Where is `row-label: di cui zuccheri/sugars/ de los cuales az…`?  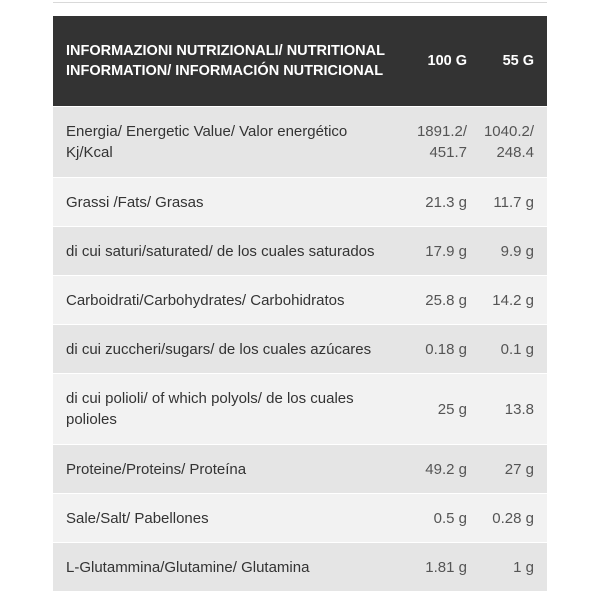 row-label: di cui zuccheri/sugars/ de los cuales az… is located at coordinates (228, 349).